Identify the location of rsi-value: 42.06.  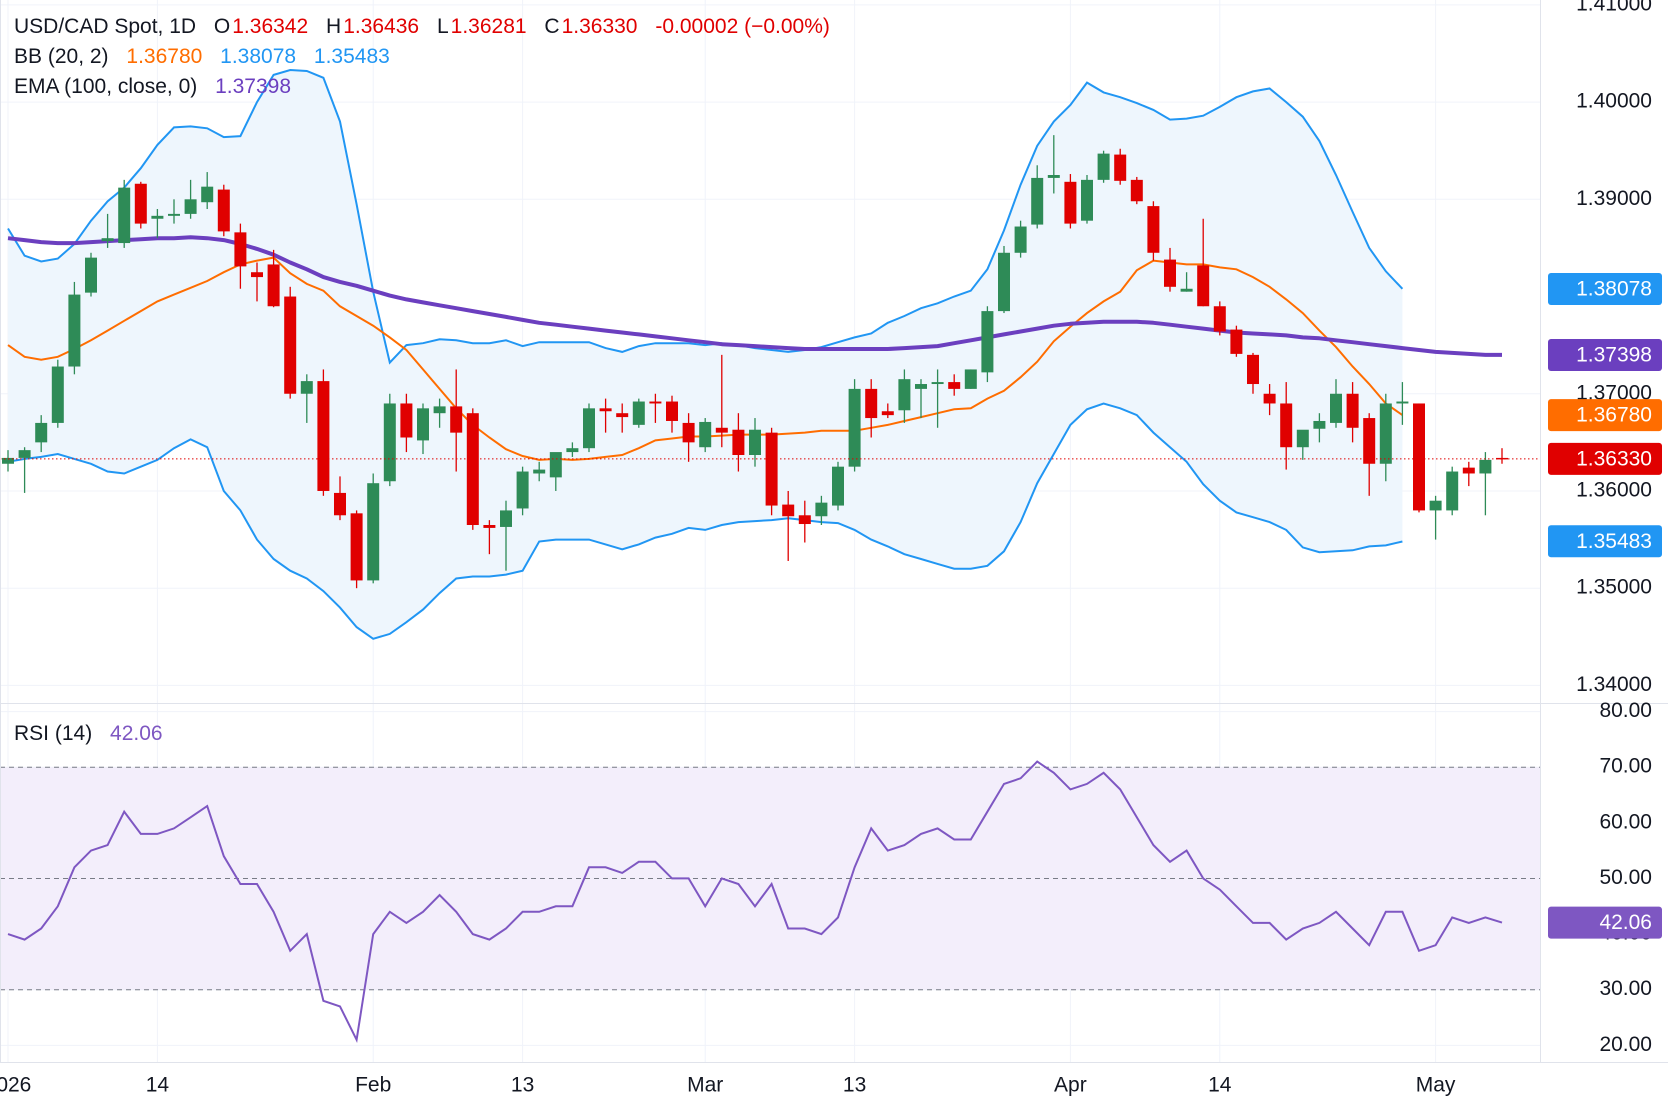
(136, 733).